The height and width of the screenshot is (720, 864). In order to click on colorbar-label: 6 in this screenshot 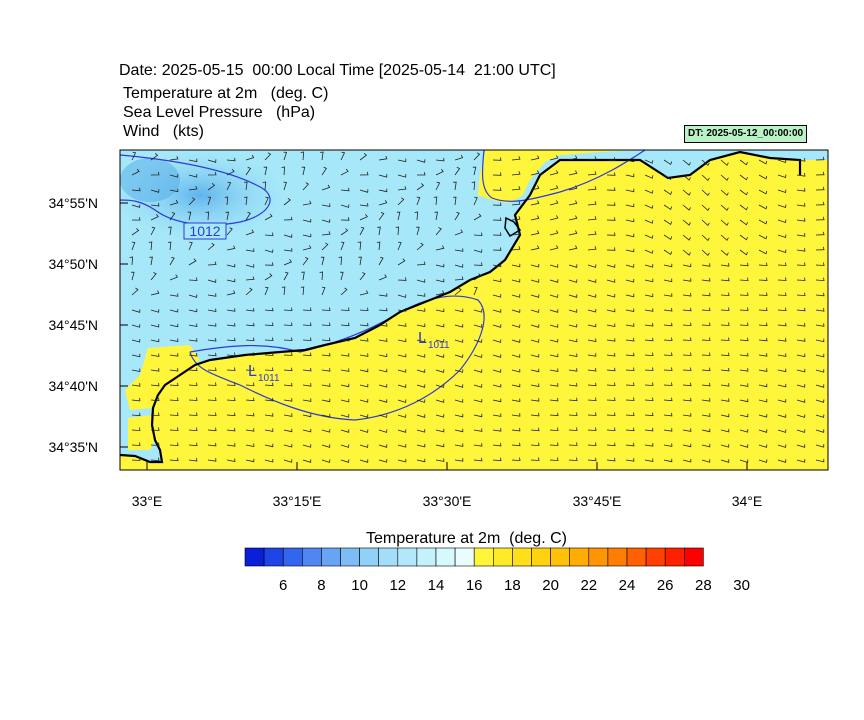, I will do `click(283, 585)`.